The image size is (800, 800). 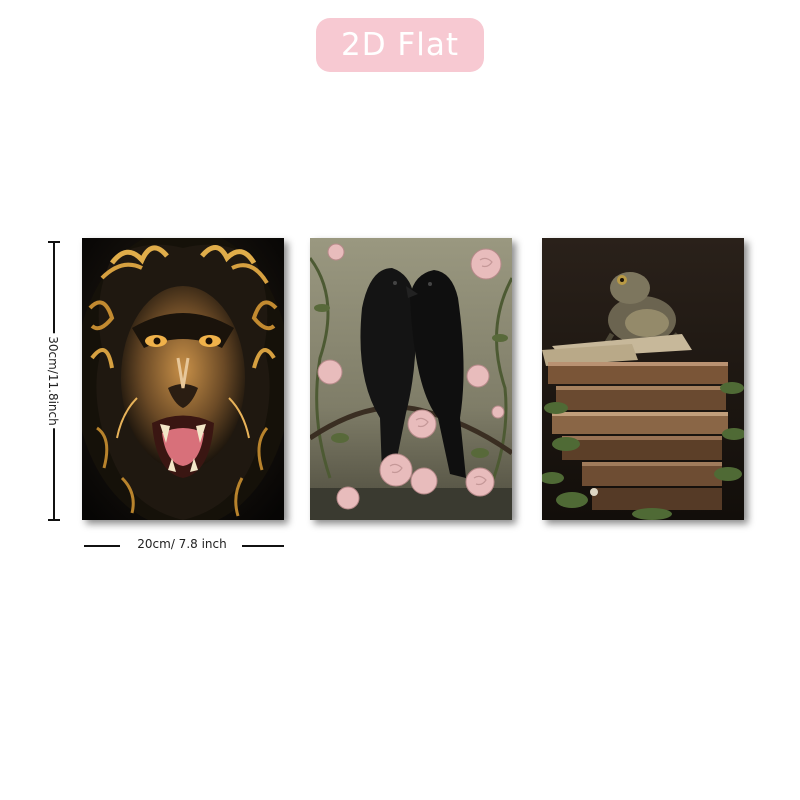 I want to click on toad-painting-panel, so click(x=643, y=379).